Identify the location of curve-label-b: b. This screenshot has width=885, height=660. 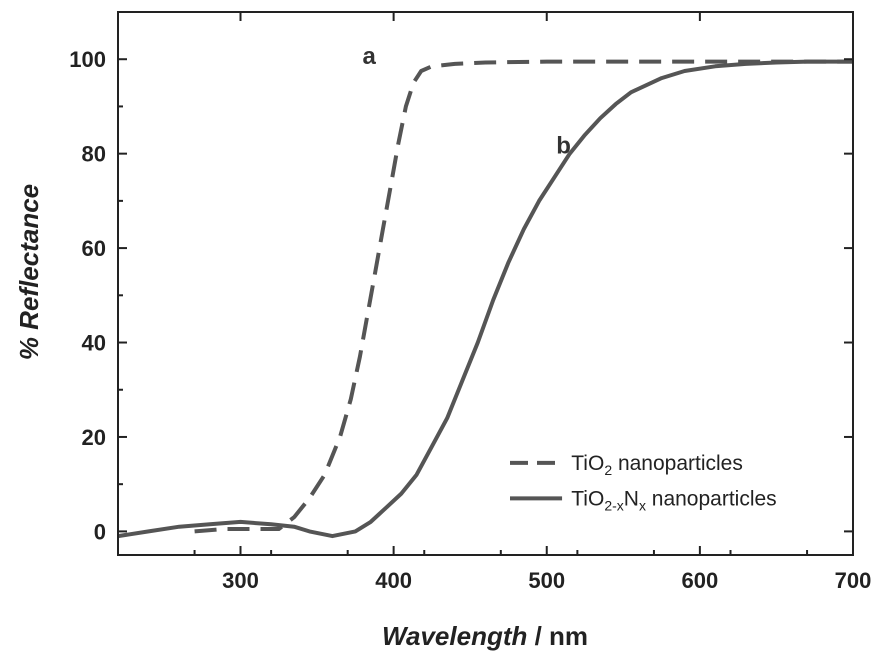
(563, 146).